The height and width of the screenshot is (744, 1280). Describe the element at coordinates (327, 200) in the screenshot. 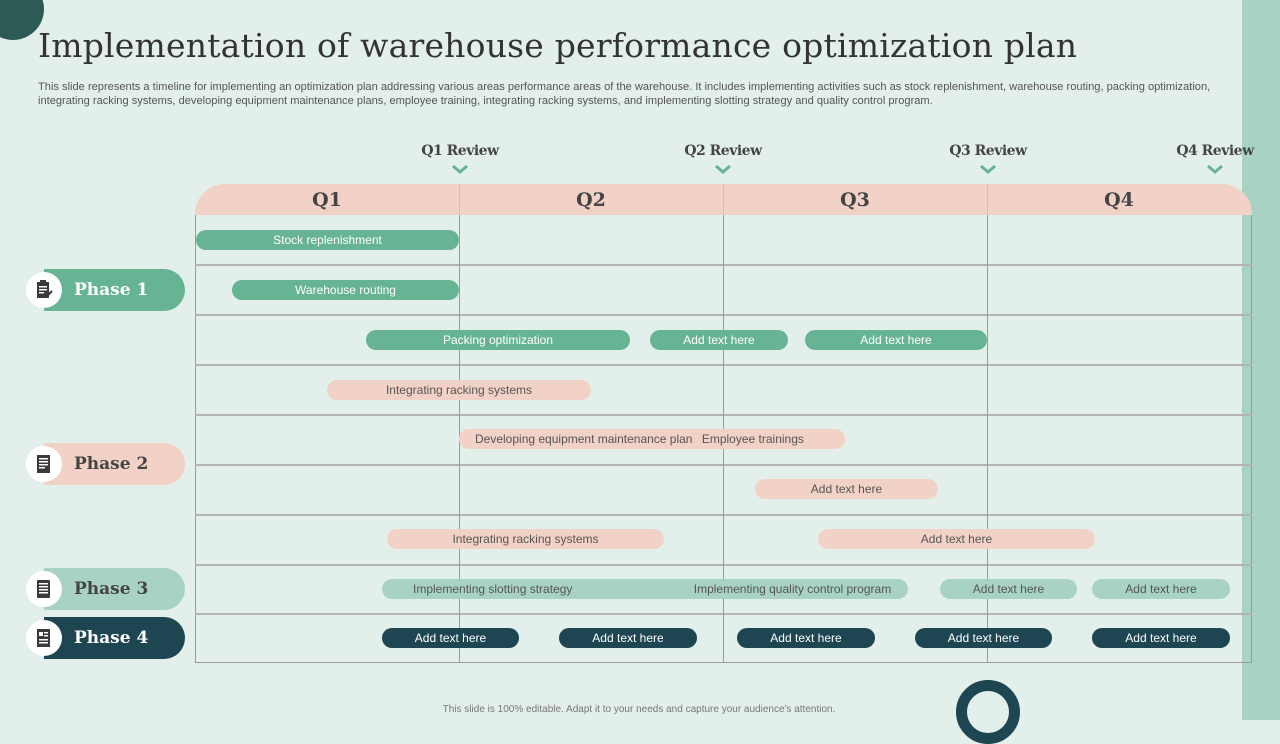

I see `quarter-label-q1: Q1` at that location.